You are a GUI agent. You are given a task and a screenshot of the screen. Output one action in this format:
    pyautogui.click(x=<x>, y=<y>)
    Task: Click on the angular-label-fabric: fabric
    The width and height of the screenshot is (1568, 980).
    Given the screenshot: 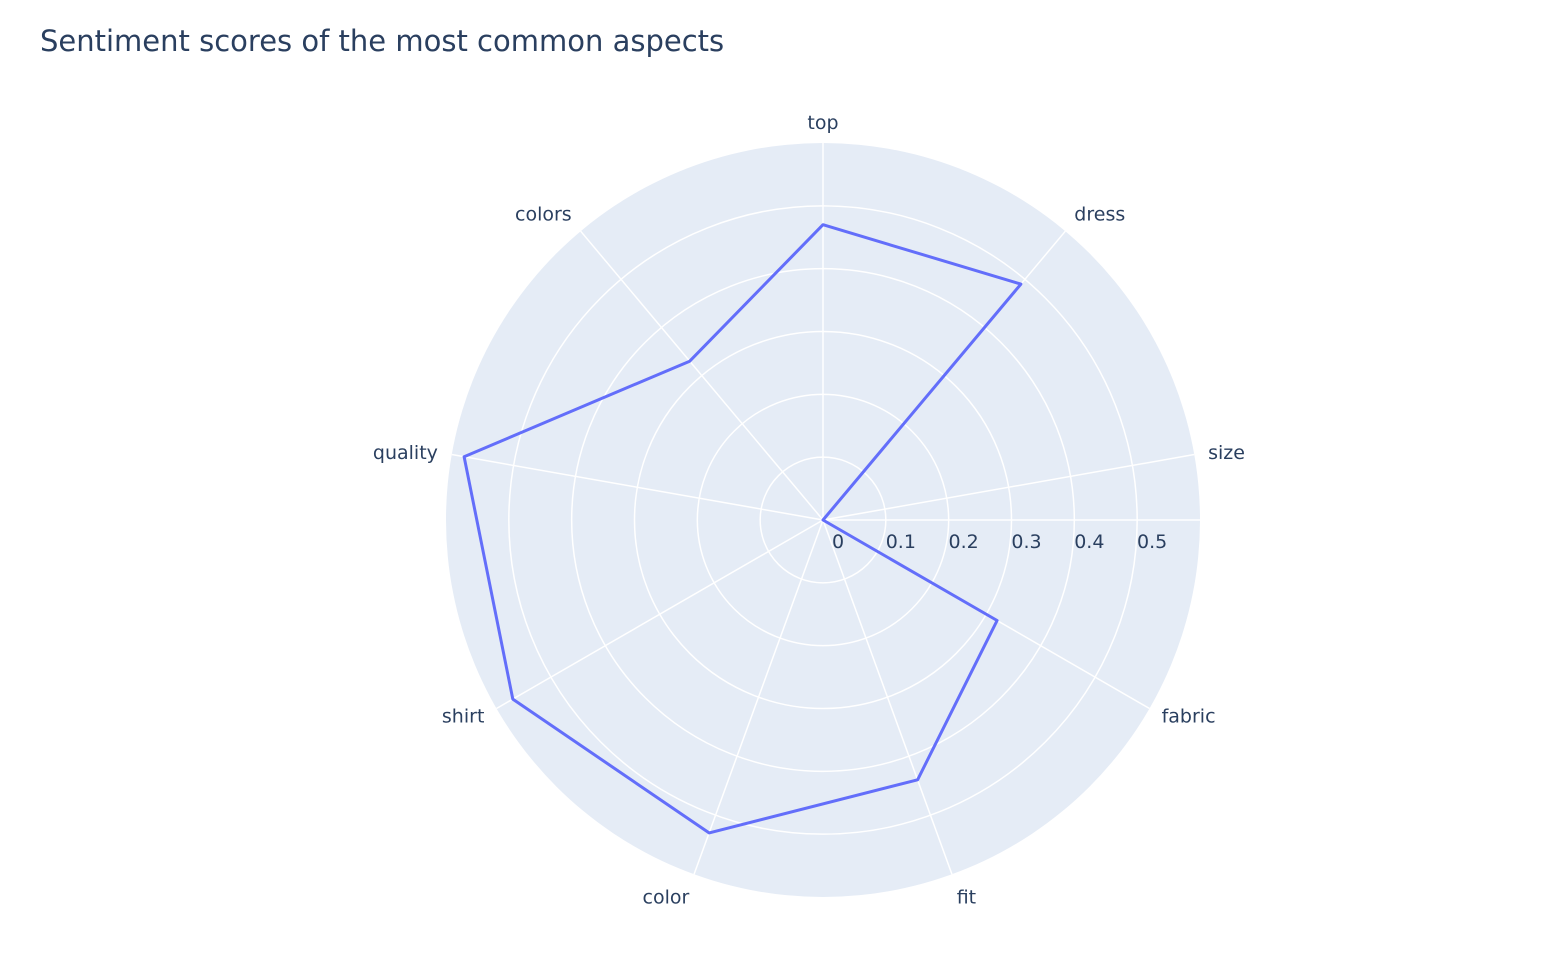 What is the action you would take?
    pyautogui.click(x=1189, y=717)
    